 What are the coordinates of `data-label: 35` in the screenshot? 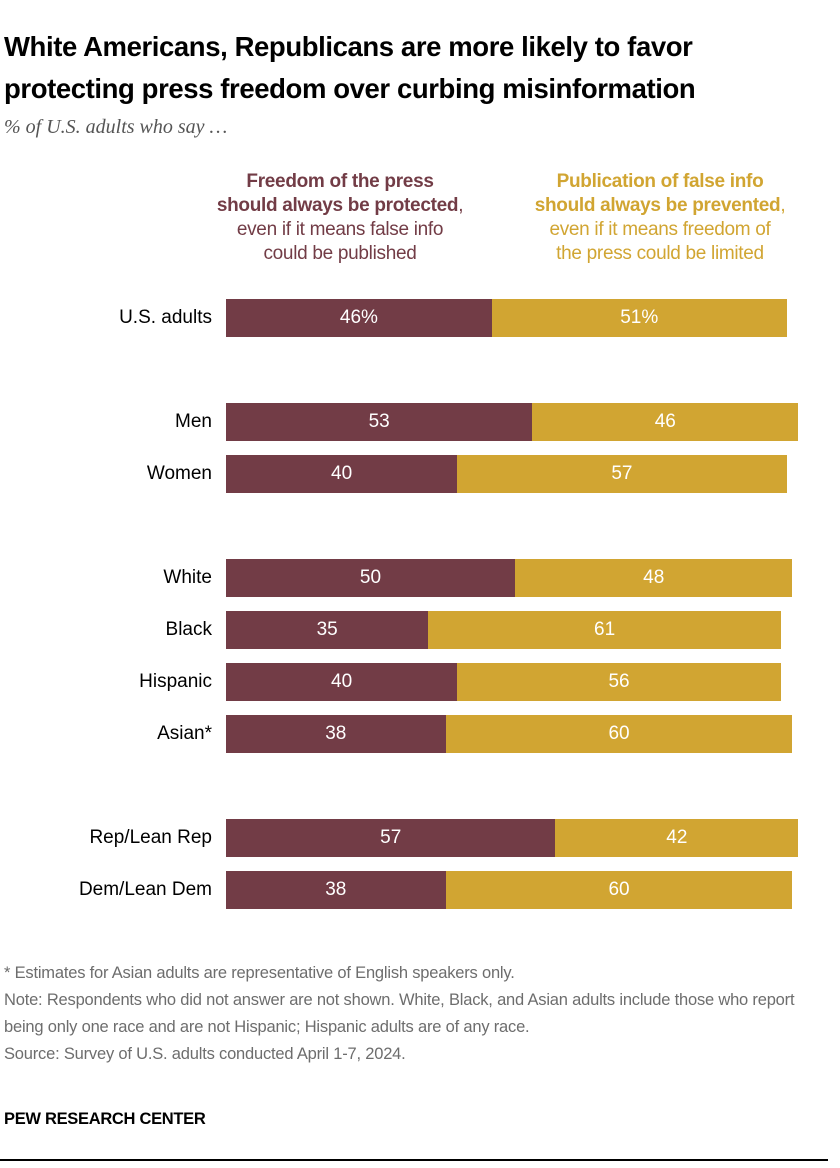 It's located at (327, 629).